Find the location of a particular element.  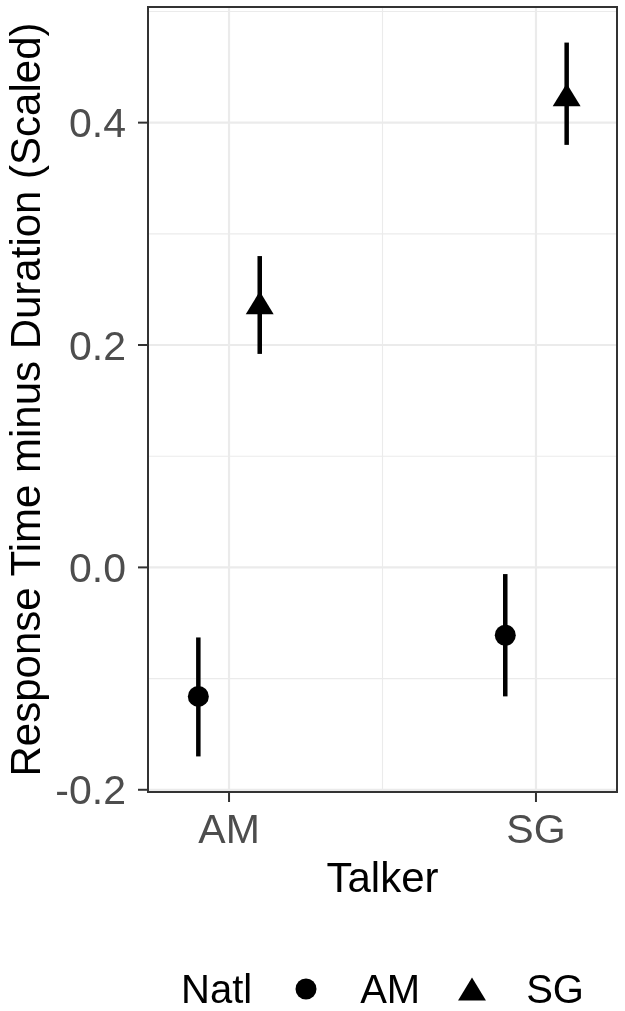

legend-label: SG is located at coordinates (555, 989).